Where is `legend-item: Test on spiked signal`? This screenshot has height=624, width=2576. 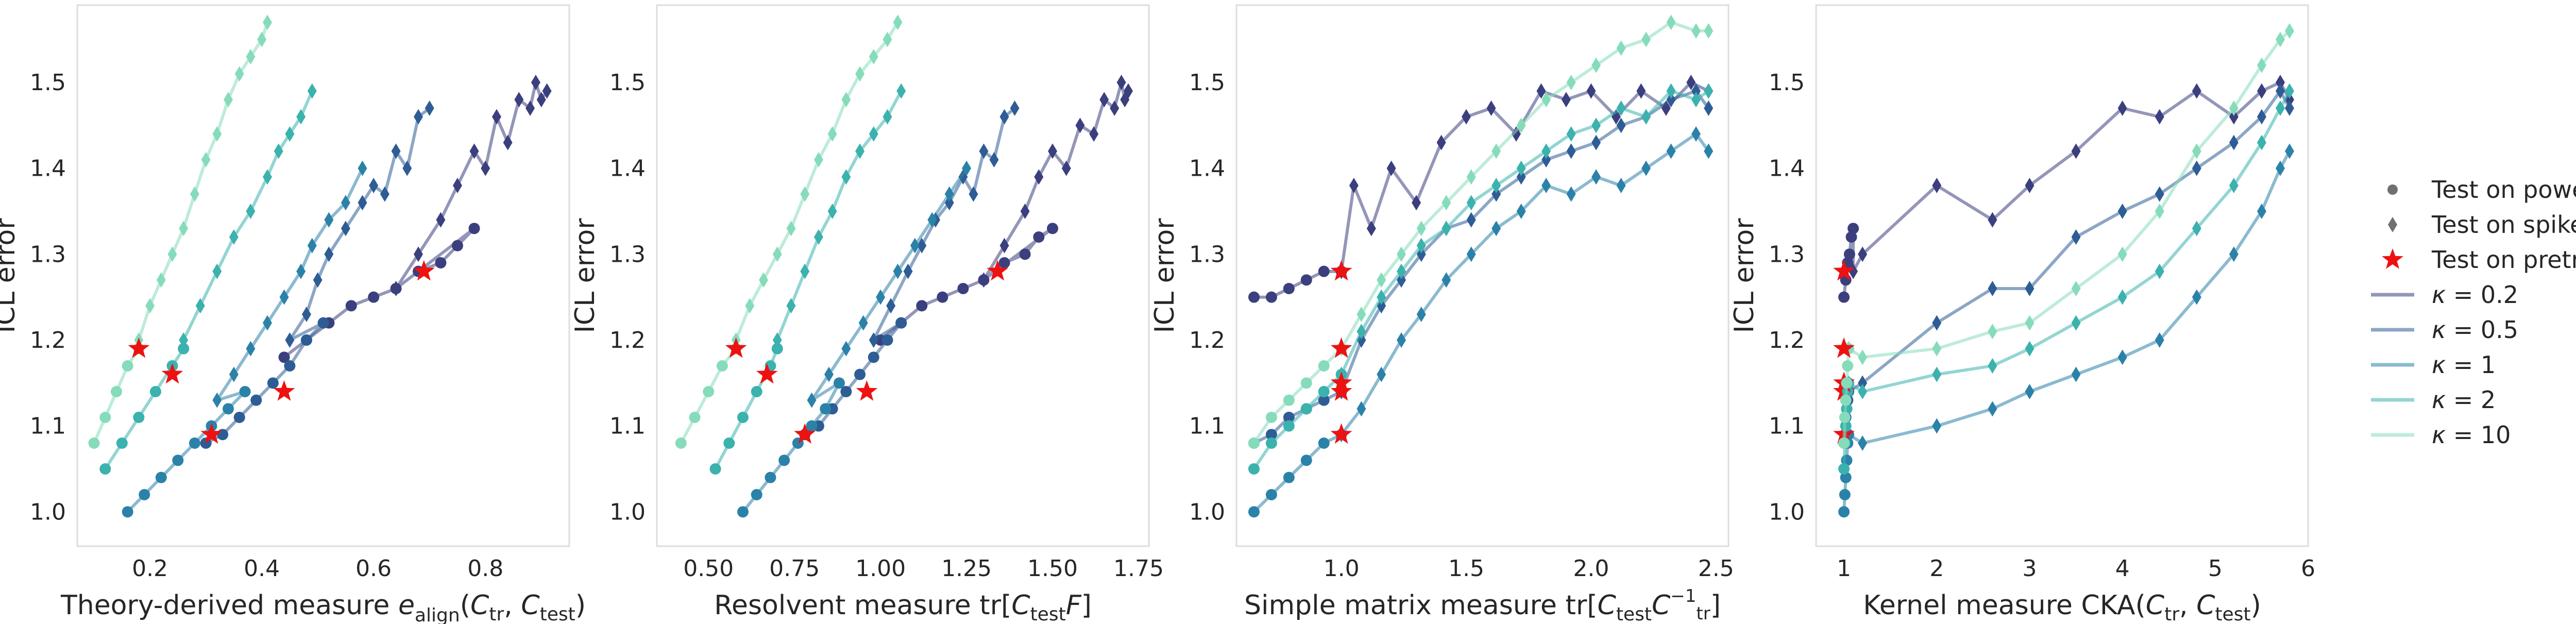 legend-item: Test on spiked signal is located at coordinates (2482, 225).